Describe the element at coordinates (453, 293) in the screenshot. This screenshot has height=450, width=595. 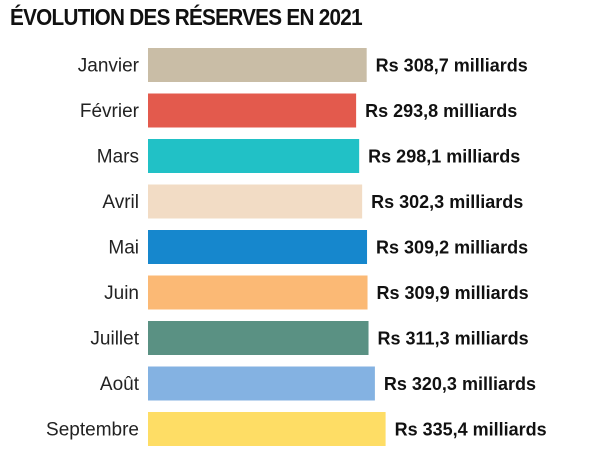
I see `value-label: Rs 309,9 milliards` at that location.